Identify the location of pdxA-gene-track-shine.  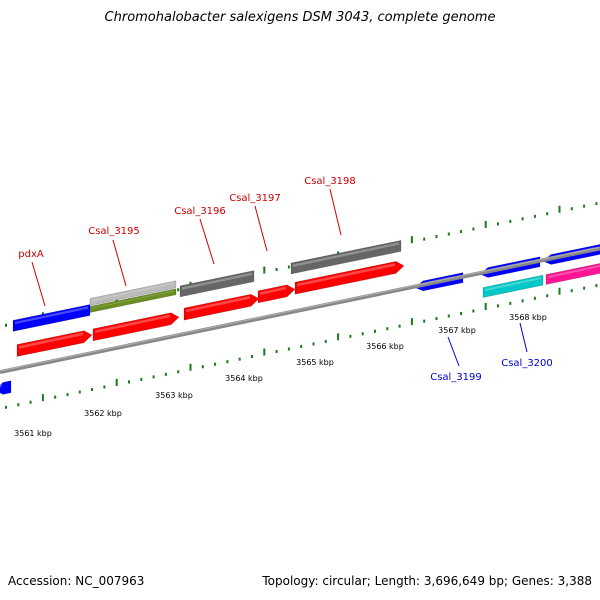
(51, 315).